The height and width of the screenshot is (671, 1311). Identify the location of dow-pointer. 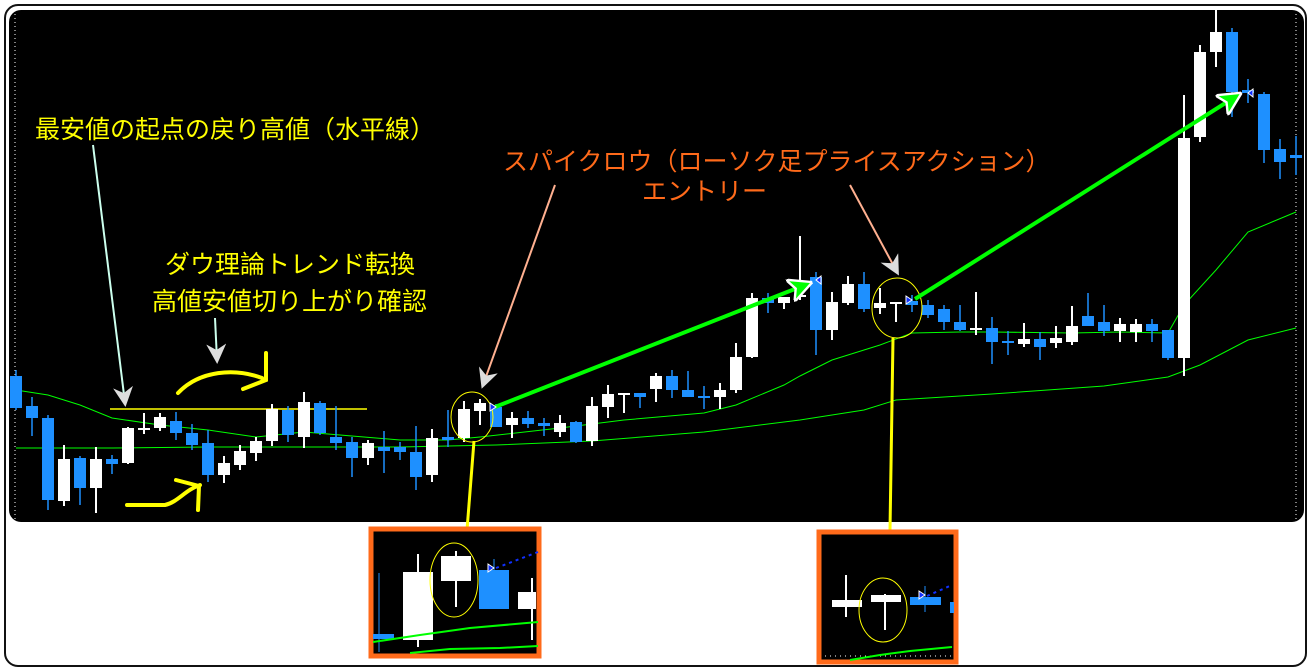
(216, 340).